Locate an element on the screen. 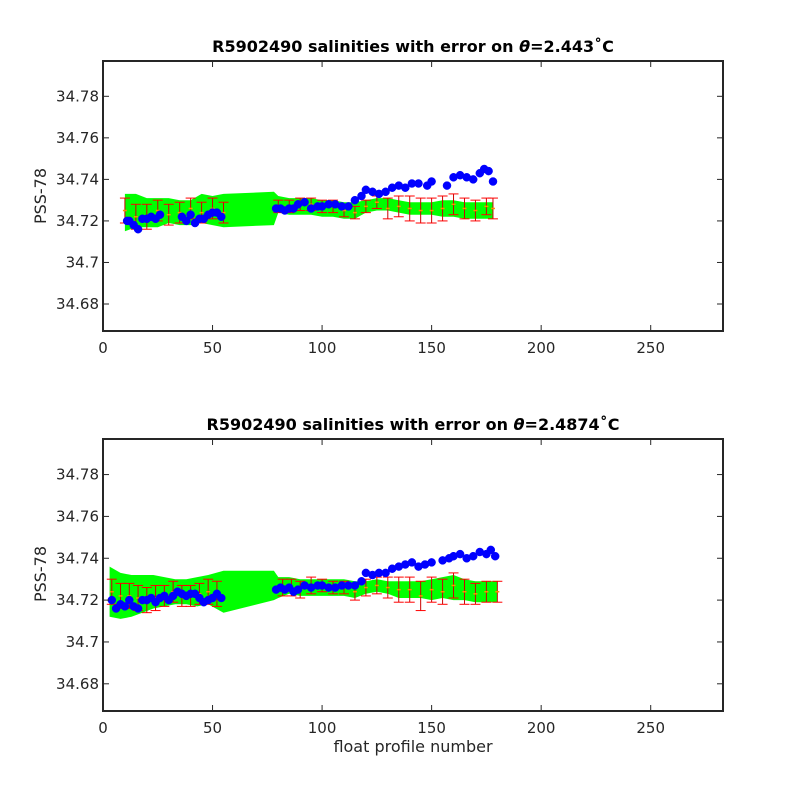 The image size is (800, 800). uncertainty-band-bottom is located at coordinates (303, 592).